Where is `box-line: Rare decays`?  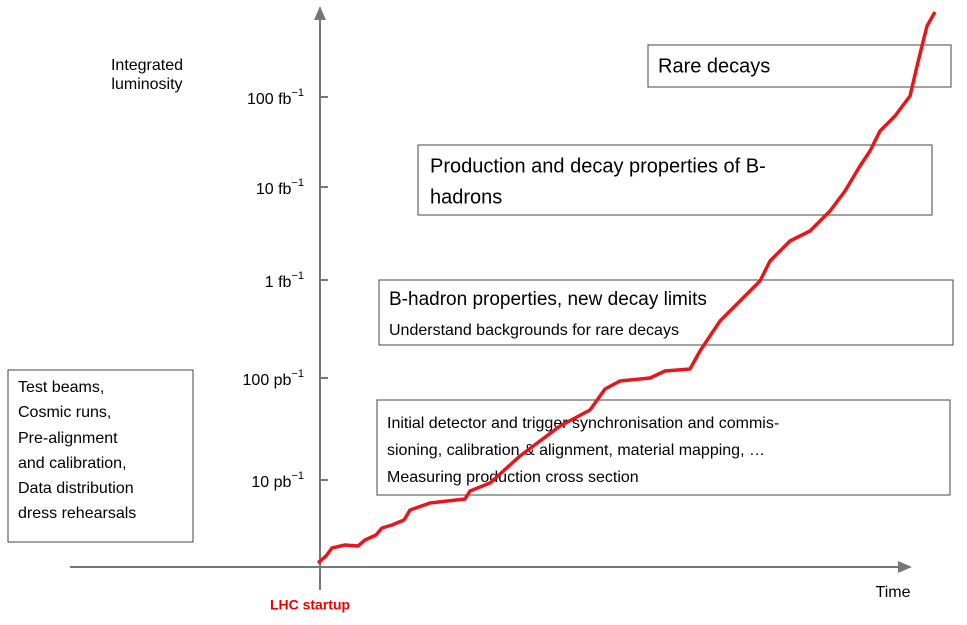
box-line: Rare decays is located at coordinates (714, 66).